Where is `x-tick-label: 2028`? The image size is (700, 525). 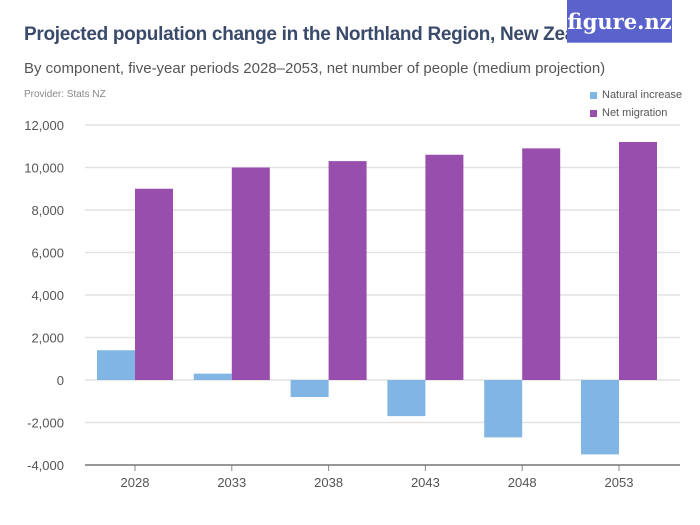
x-tick-label: 2028 is located at coordinates (135, 482).